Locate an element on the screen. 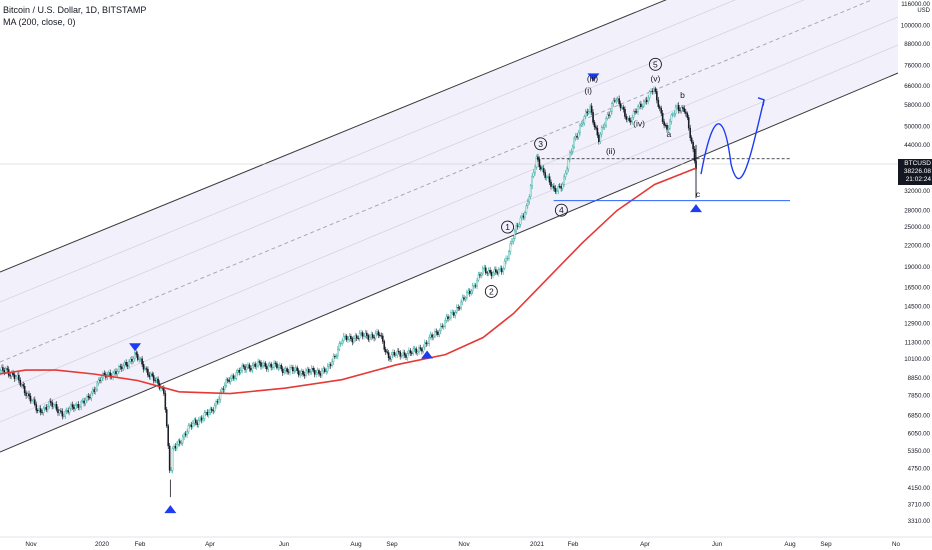 This screenshot has height=550, width=932. time-axis-label: Apr is located at coordinates (645, 544).